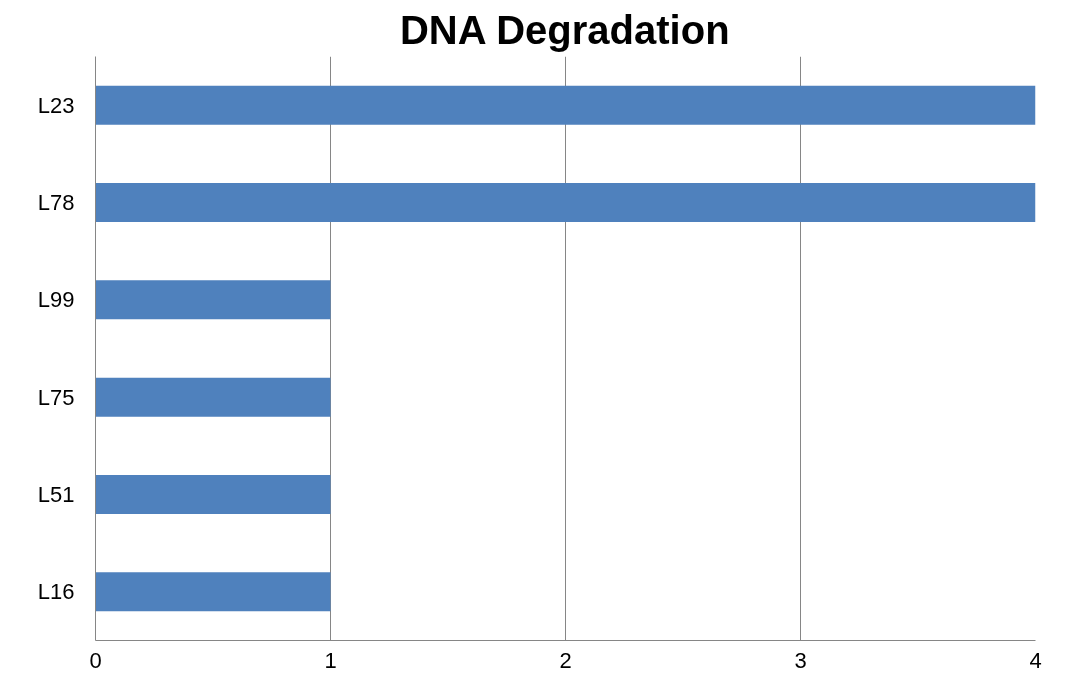 This screenshot has width=1073, height=677. I want to click on y-tick-label: L78, so click(56, 202).